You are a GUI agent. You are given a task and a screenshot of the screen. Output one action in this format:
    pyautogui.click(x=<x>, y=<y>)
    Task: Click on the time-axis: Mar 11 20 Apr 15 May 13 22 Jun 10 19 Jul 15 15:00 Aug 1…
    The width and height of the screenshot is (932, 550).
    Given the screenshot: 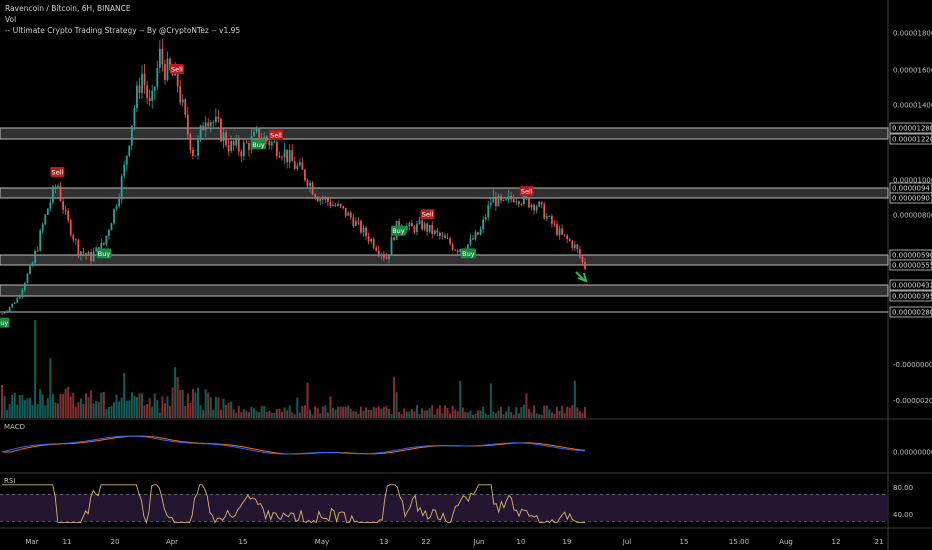 What is the action you would take?
    pyautogui.click(x=454, y=542)
    